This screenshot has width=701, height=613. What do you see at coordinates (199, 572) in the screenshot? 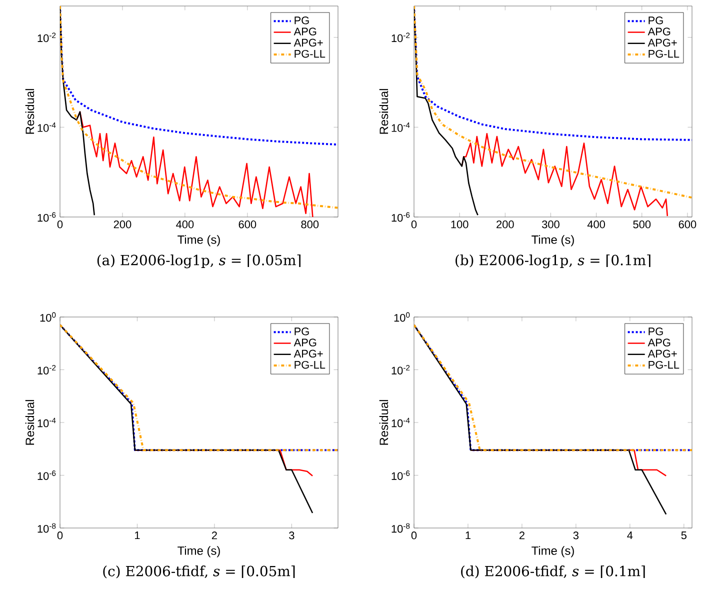
I see `text: (c) E2006-tfidf, s = ⌈0.05m⌉` at bounding box center [199, 572].